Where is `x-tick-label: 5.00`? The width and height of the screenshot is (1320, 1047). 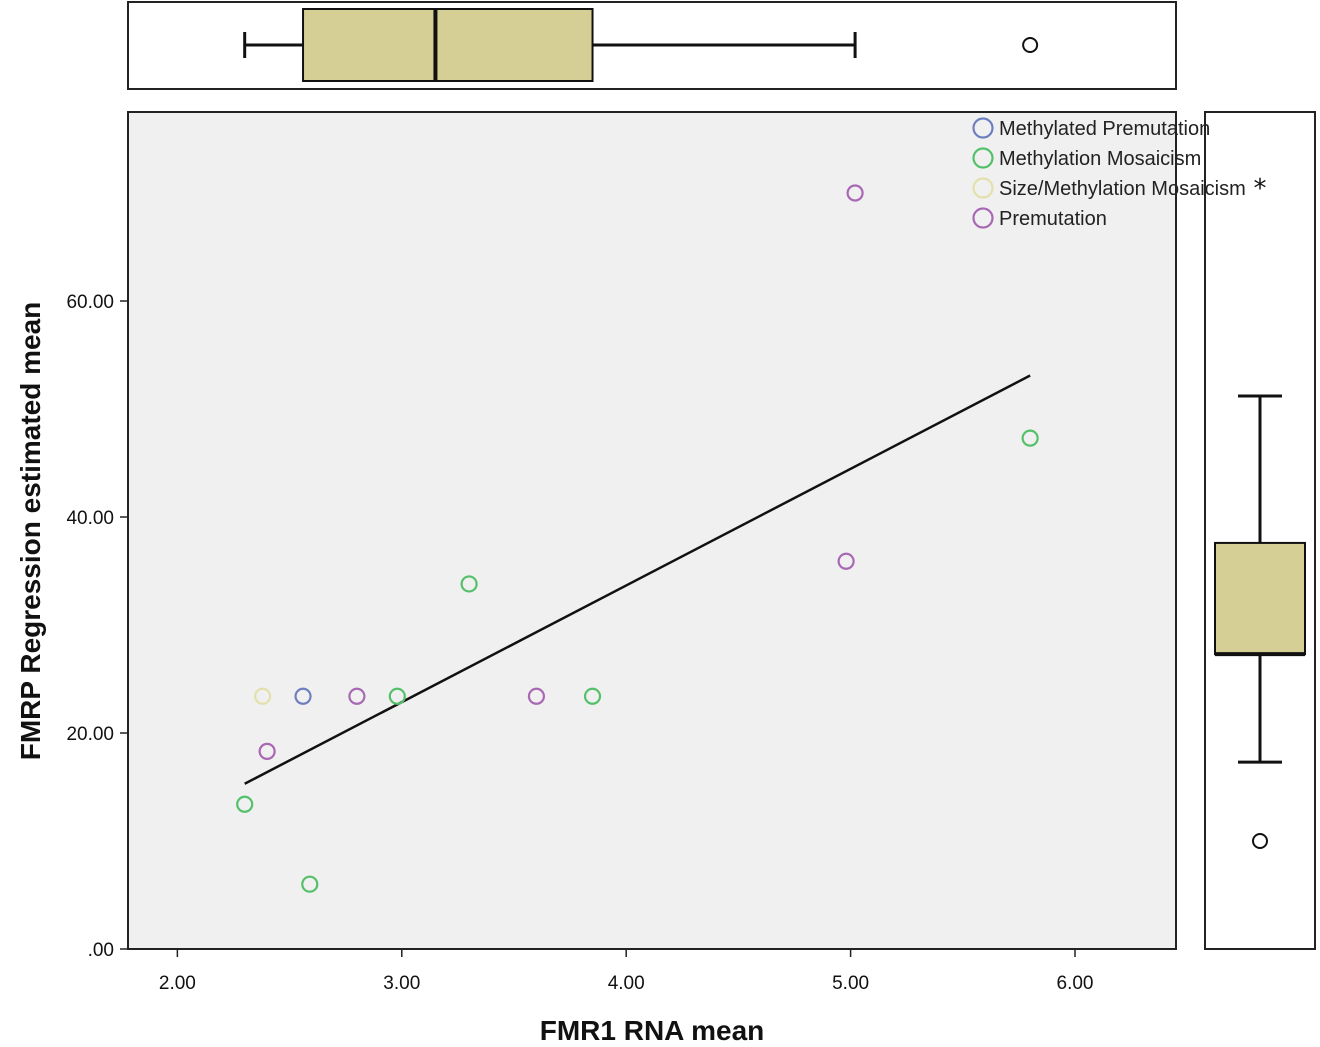 x-tick-label: 5.00 is located at coordinates (850, 983).